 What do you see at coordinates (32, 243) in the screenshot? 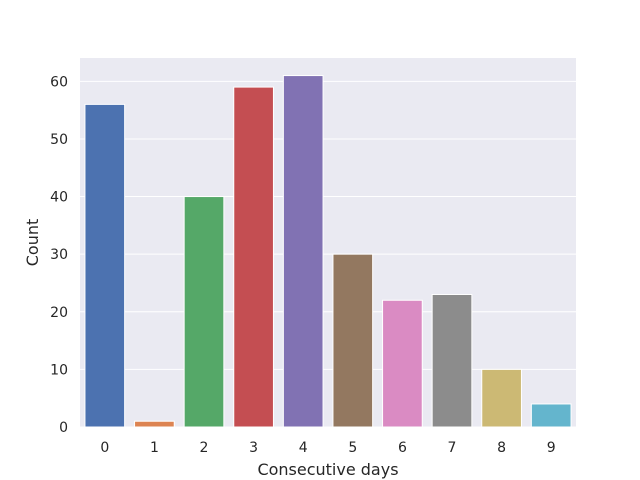
I see `y-axis-label: Count` at bounding box center [32, 243].